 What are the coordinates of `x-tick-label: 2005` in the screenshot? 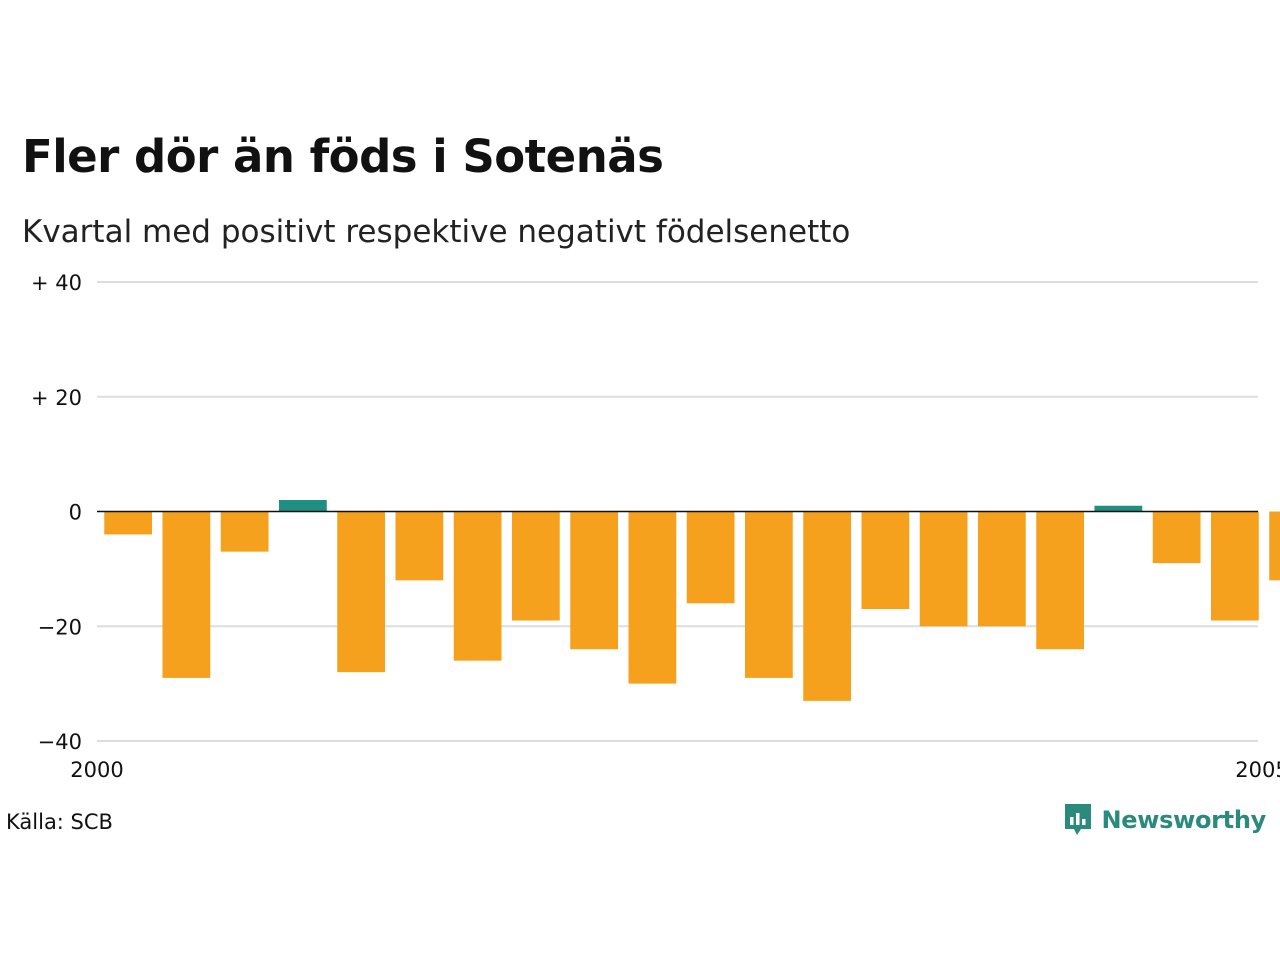 It's located at (1257, 770).